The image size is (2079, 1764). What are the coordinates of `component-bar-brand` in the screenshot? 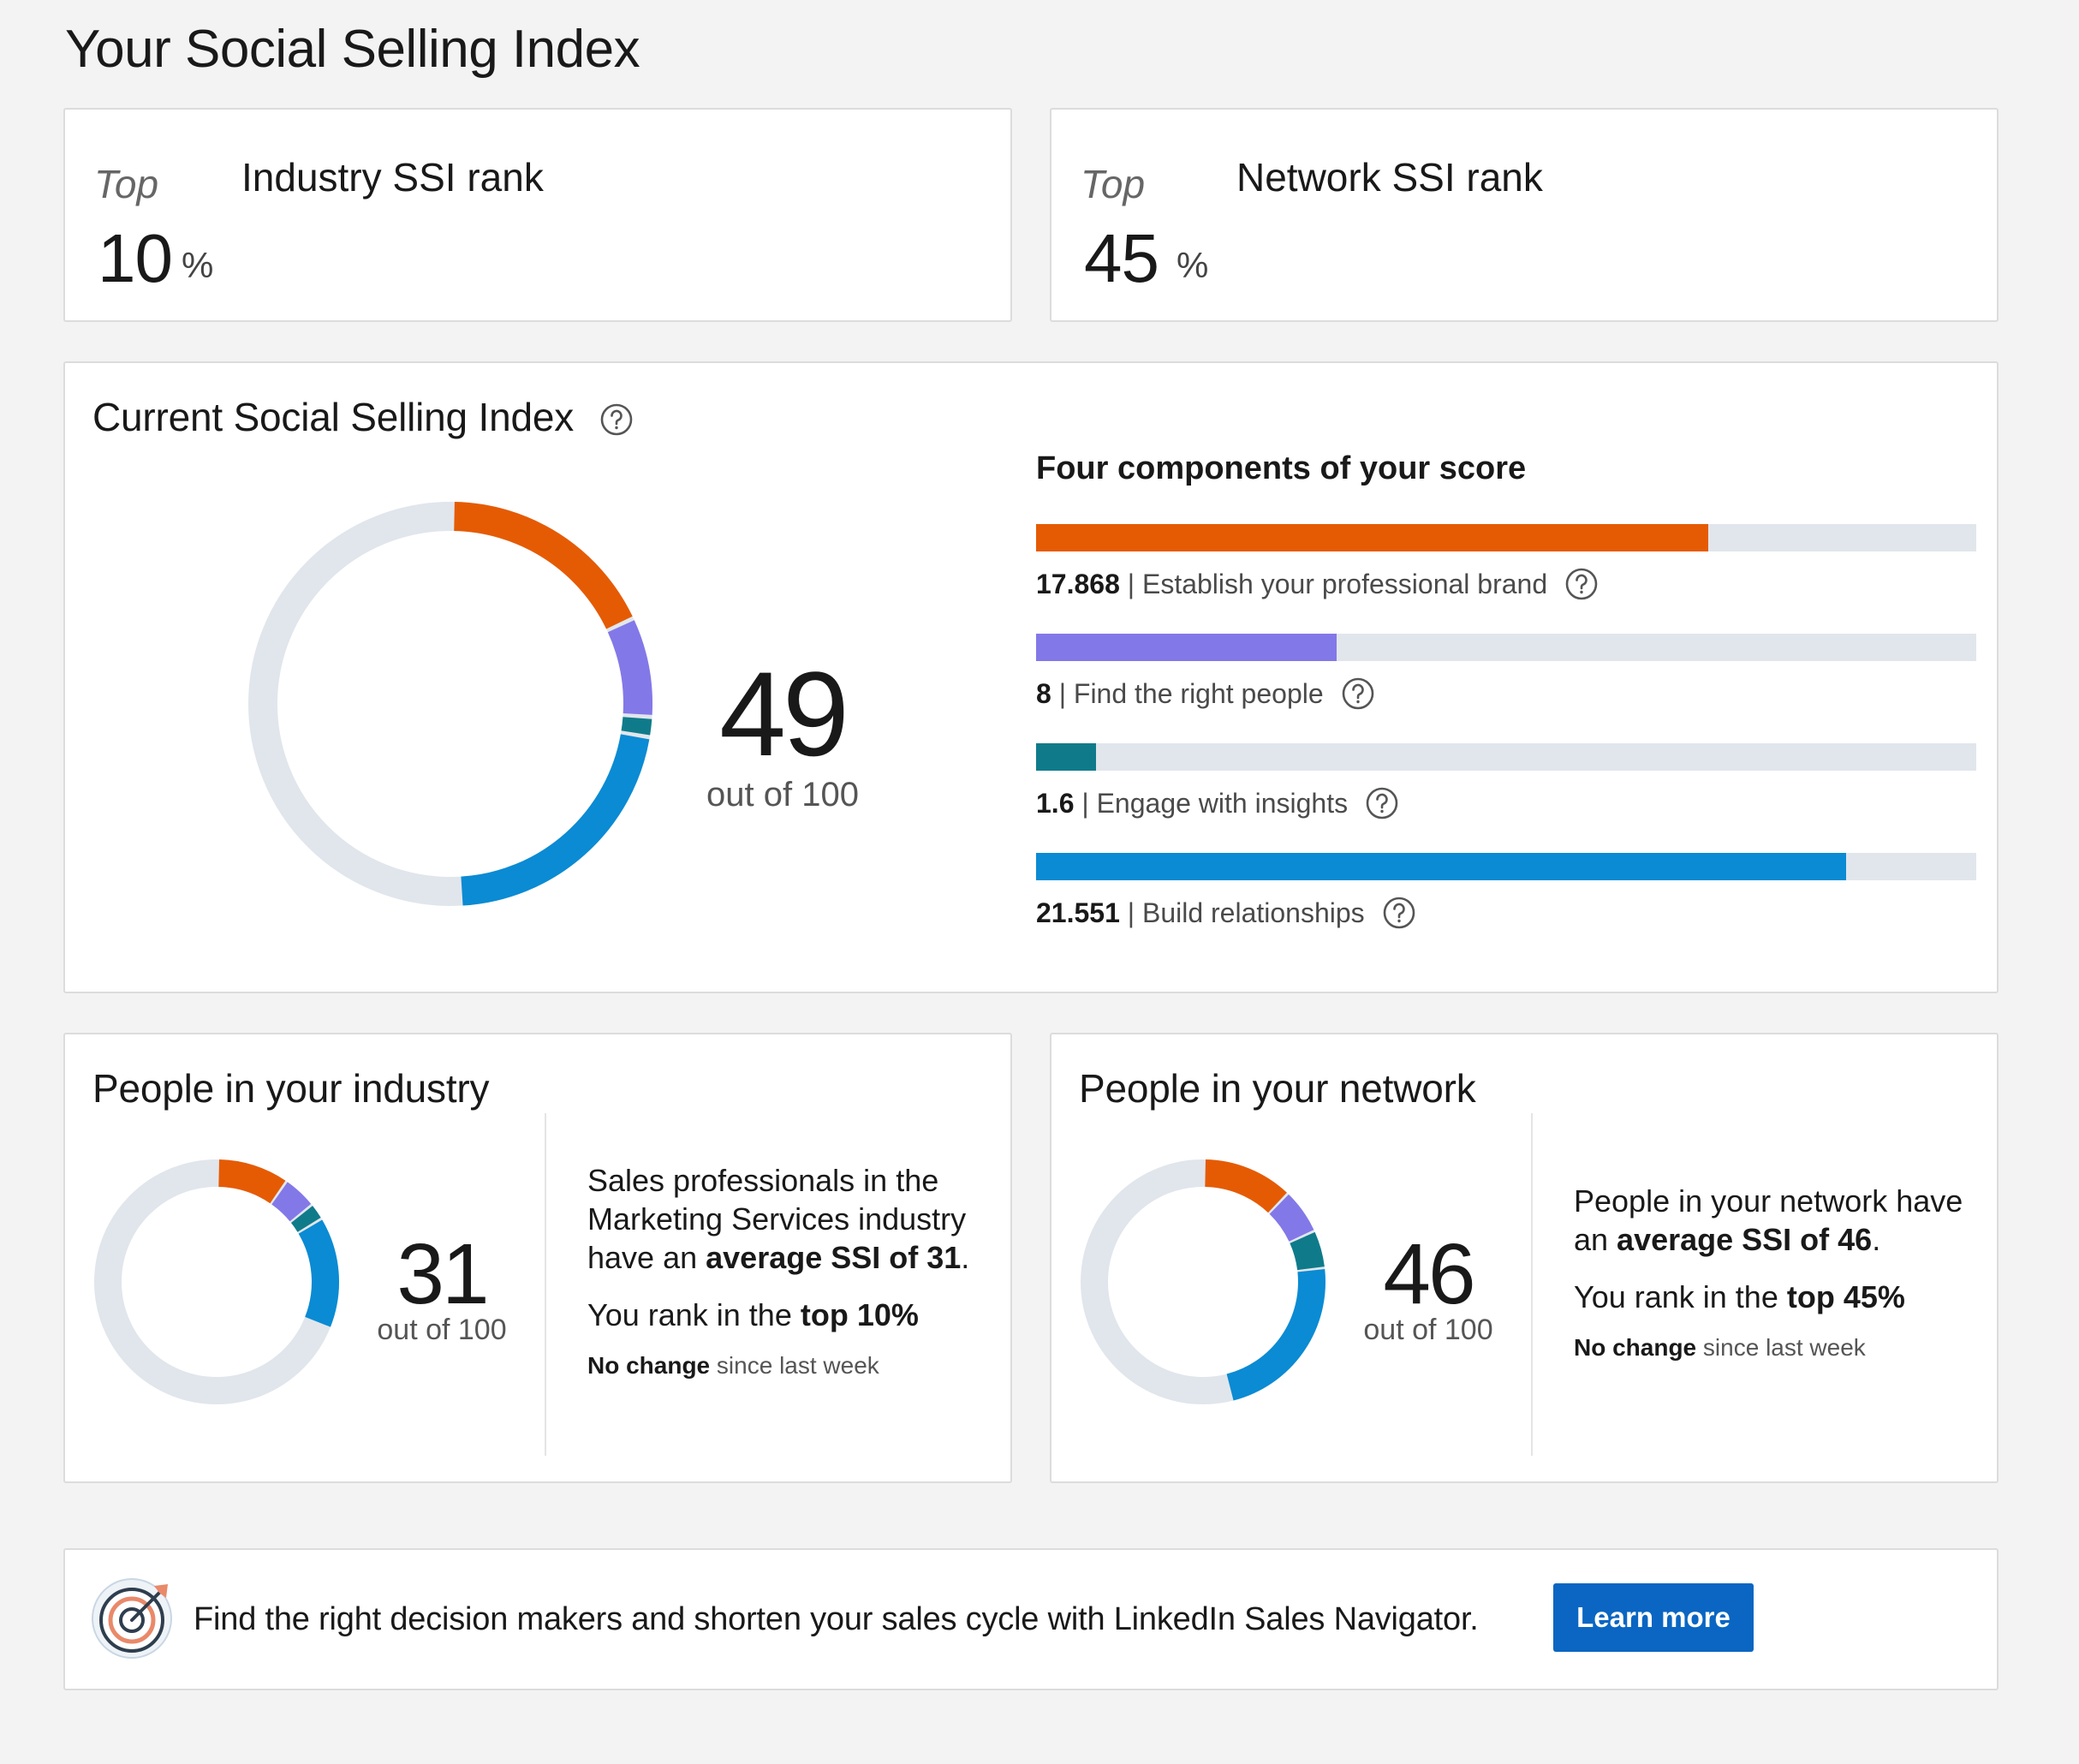 It's located at (1506, 538).